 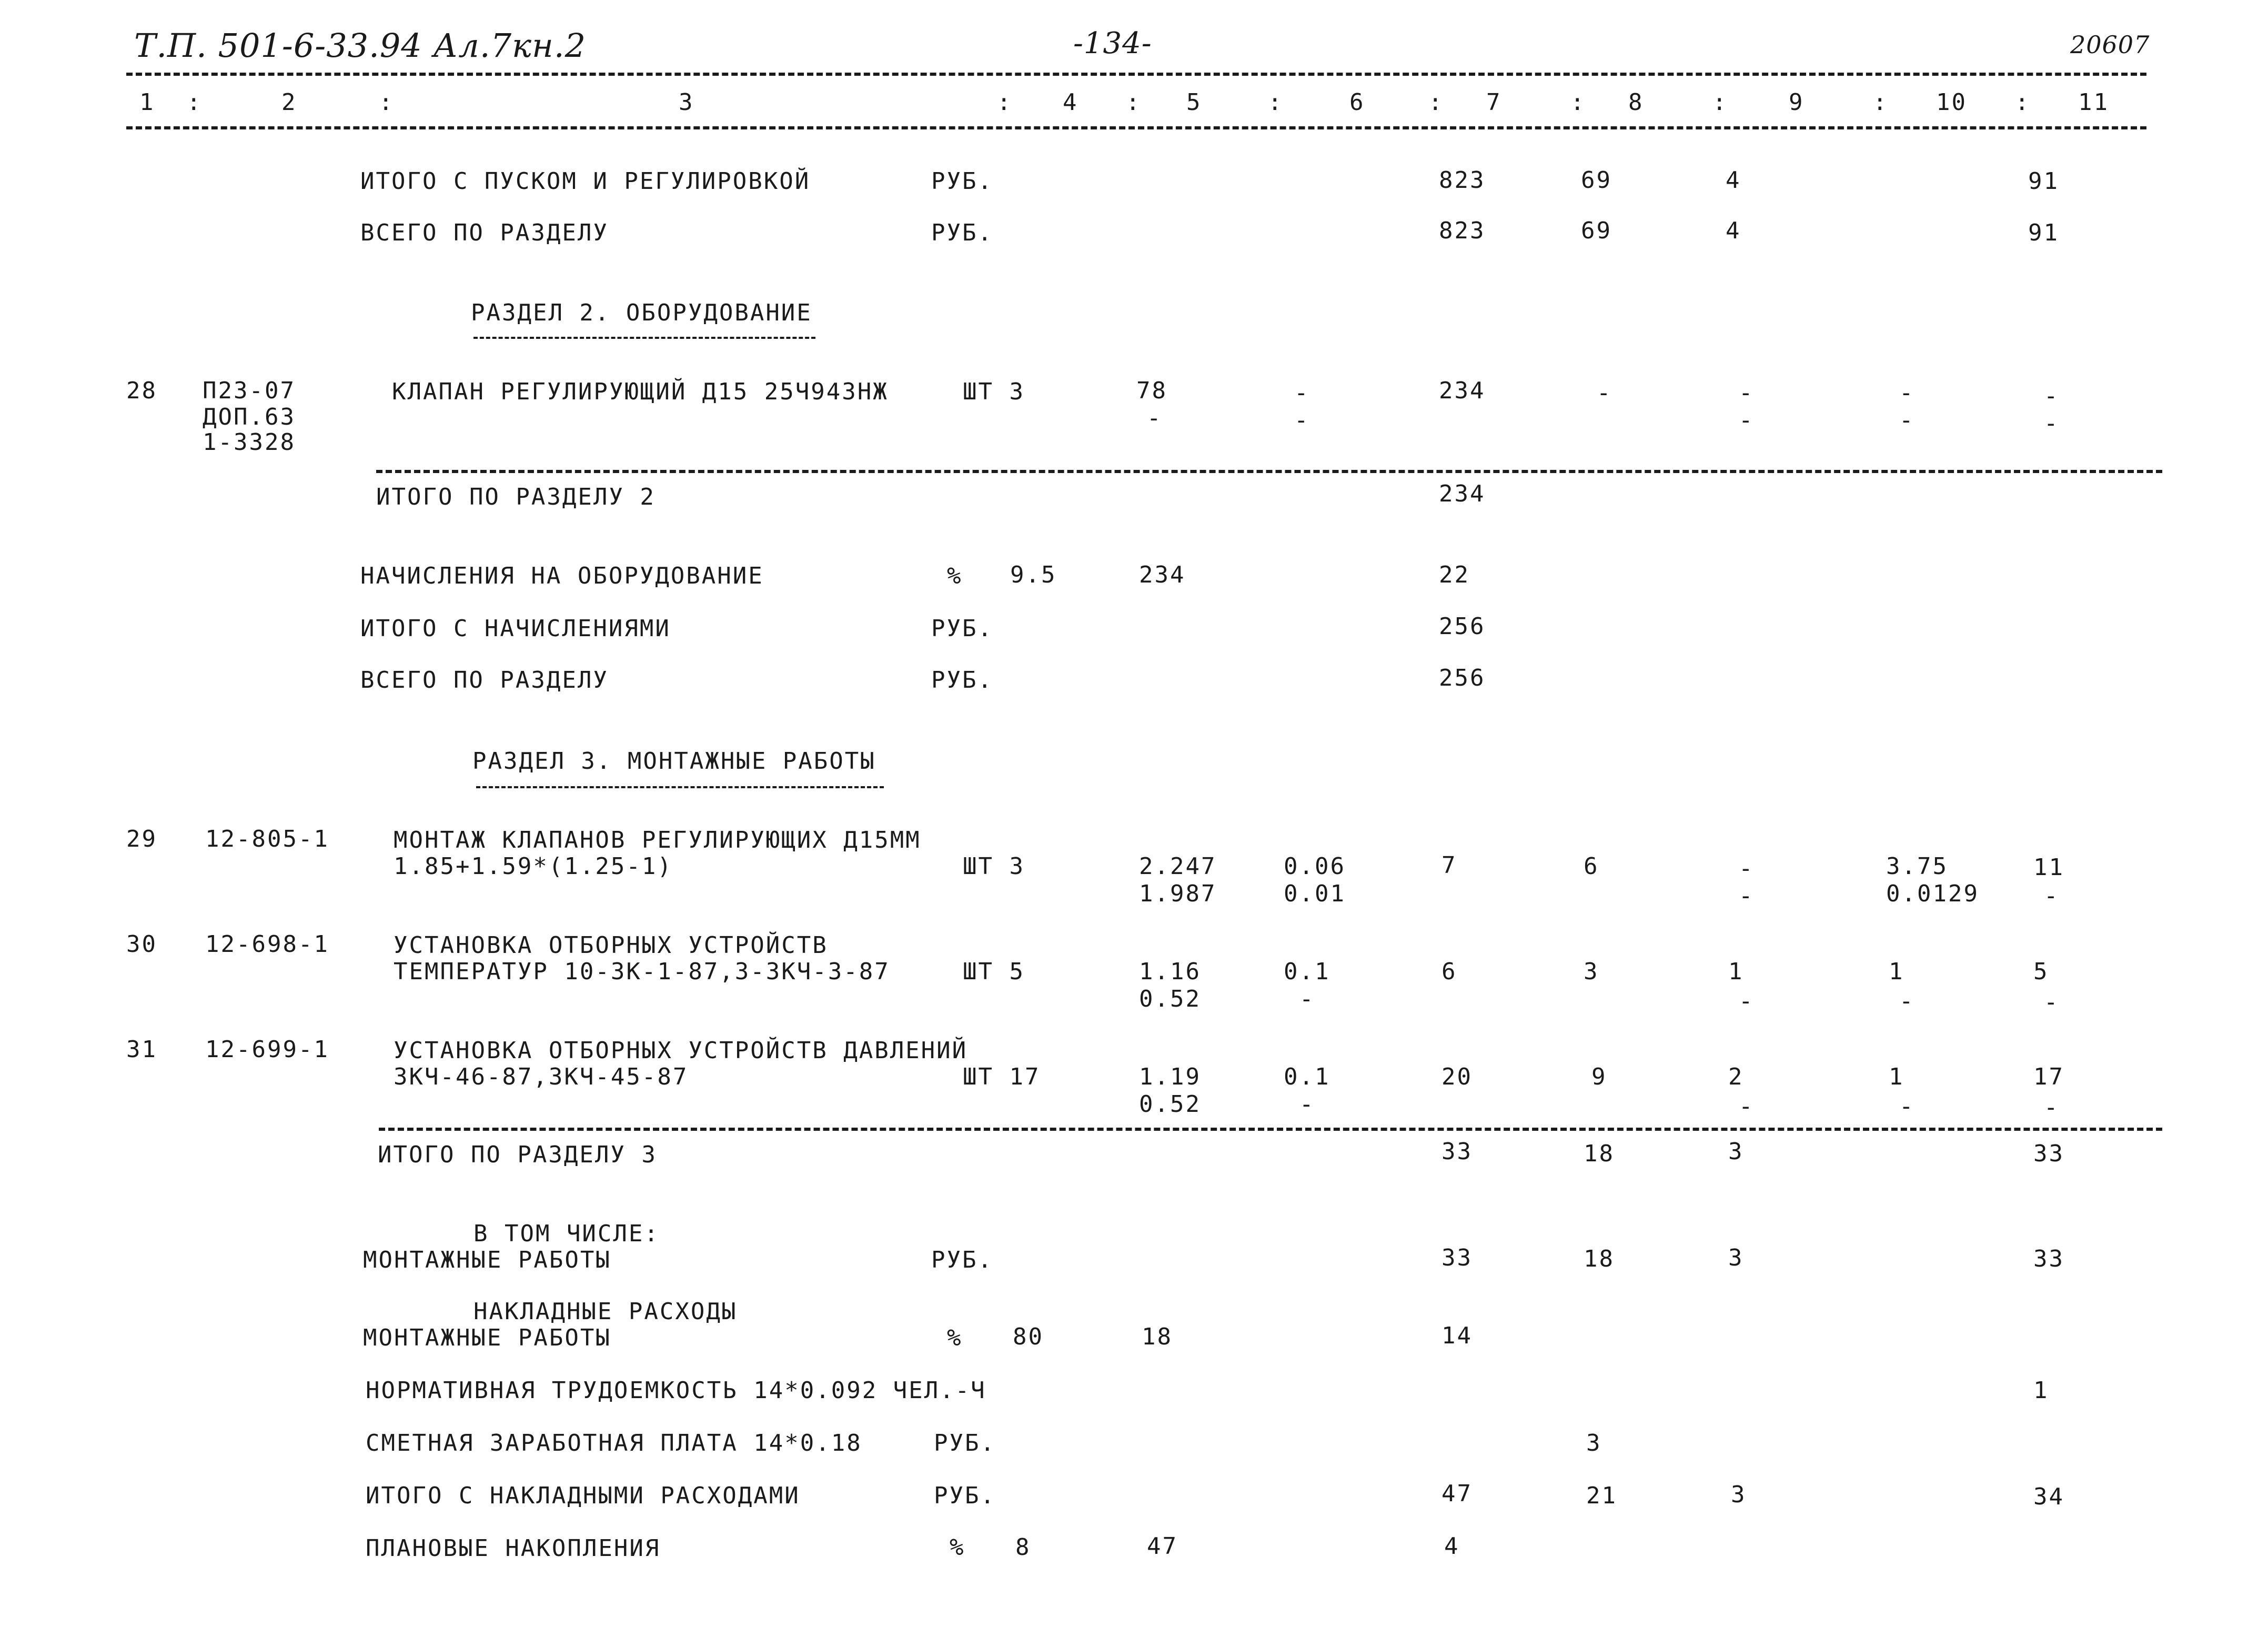 I want to click on page-number: -134-, so click(x=1112, y=44).